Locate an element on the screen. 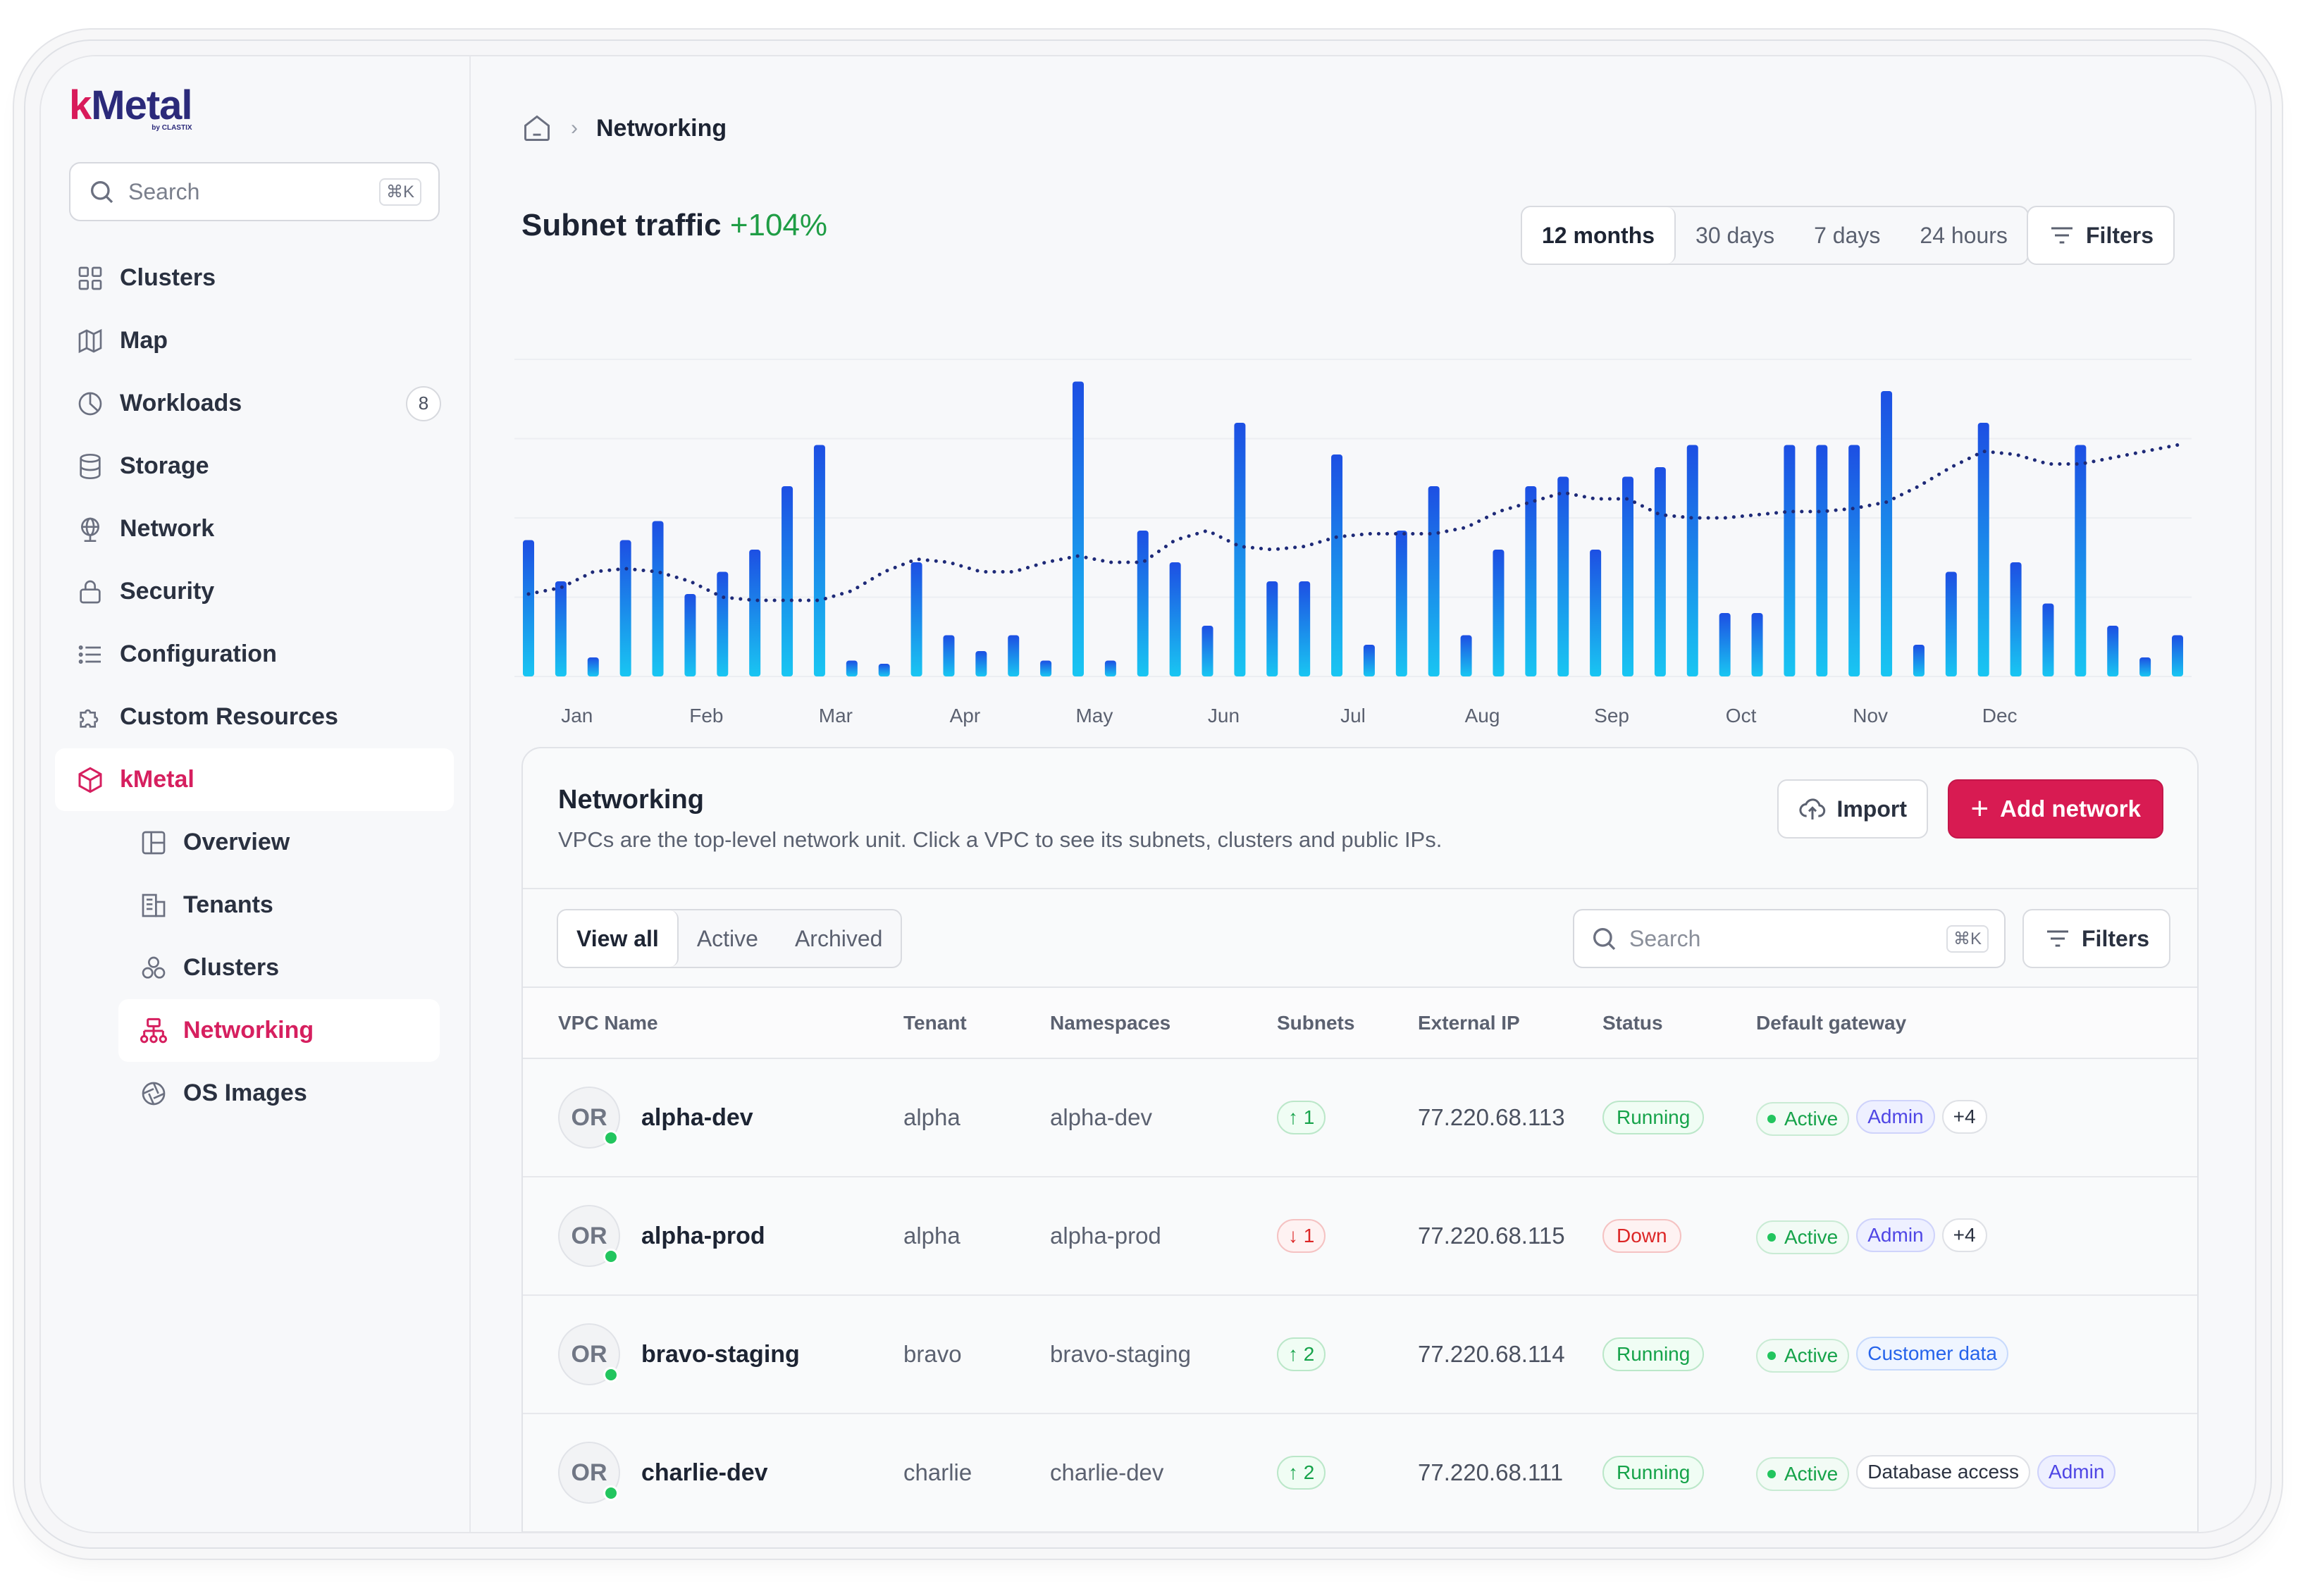  col-tenant: Tenant is located at coordinates (976, 1024).